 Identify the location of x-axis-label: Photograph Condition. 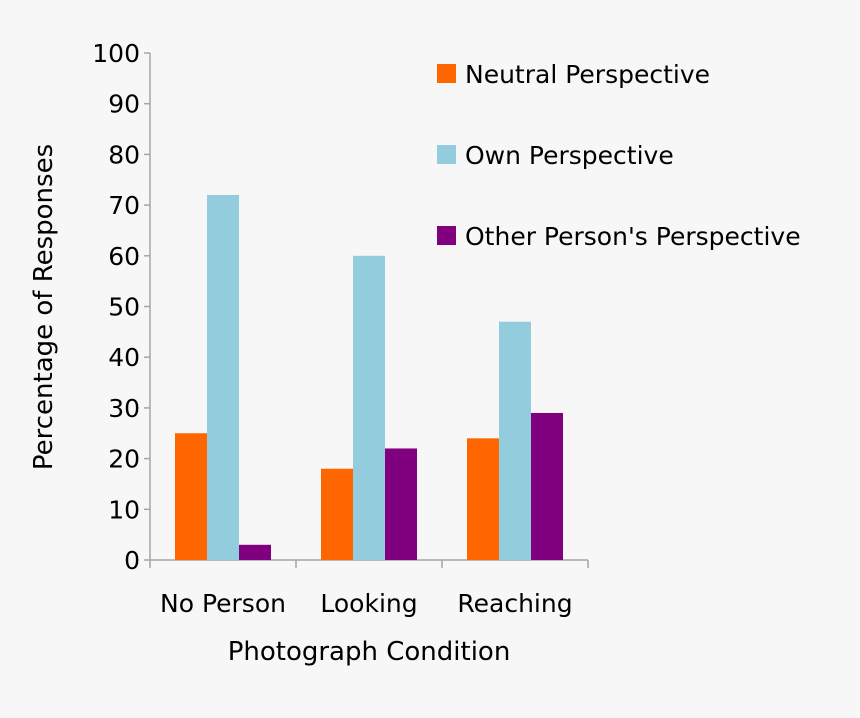
(369, 652).